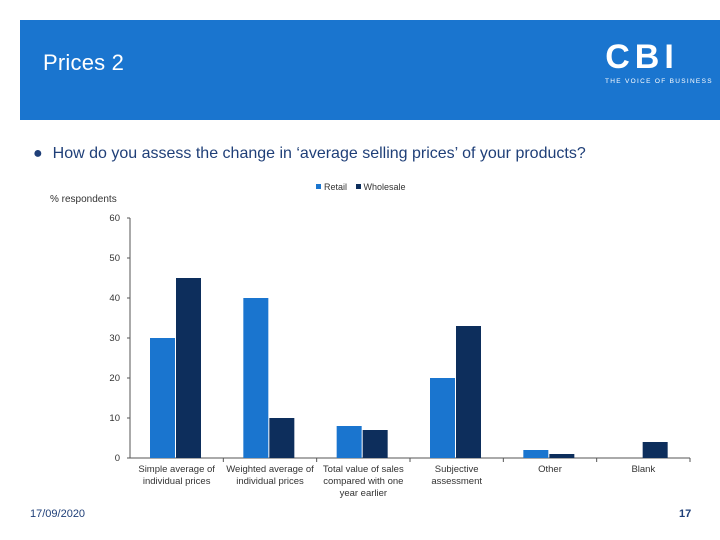 This screenshot has height=540, width=720. I want to click on cbi-logo: CBI THE VOICE OF BUSINESS, so click(647, 70).